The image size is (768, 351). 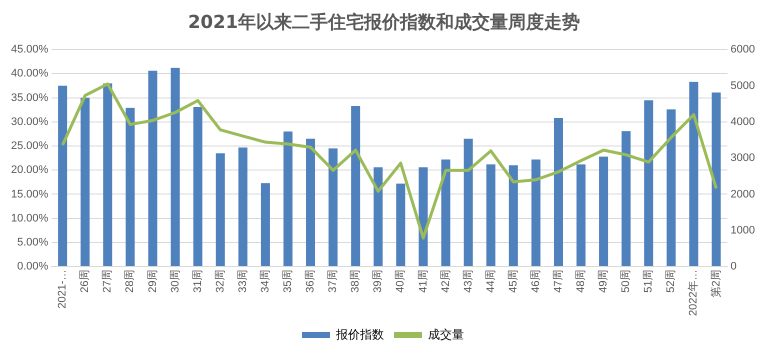 I want to click on x-tick-label: 28周, so click(x=130, y=281).